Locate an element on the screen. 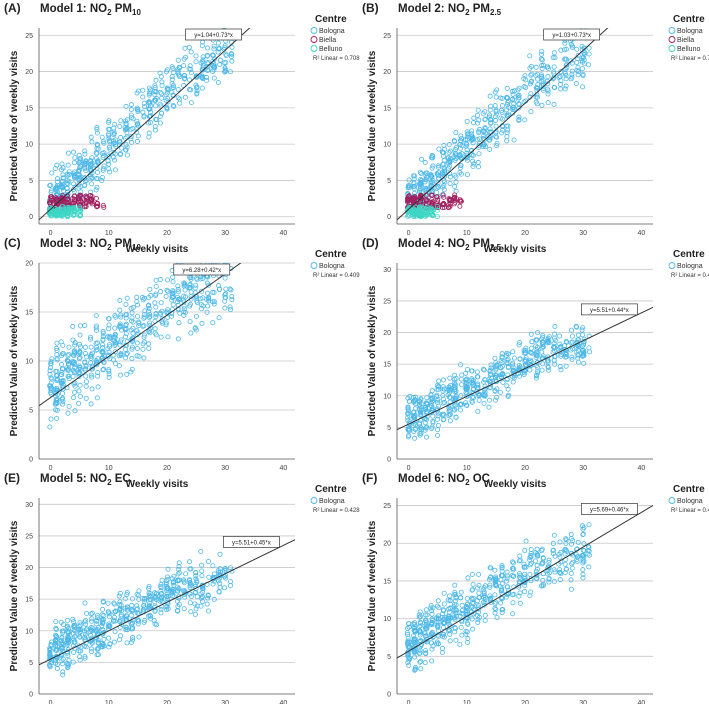 The width and height of the screenshot is (709, 704). x-axis-label: Weekly visits is located at coordinates (157, 249).